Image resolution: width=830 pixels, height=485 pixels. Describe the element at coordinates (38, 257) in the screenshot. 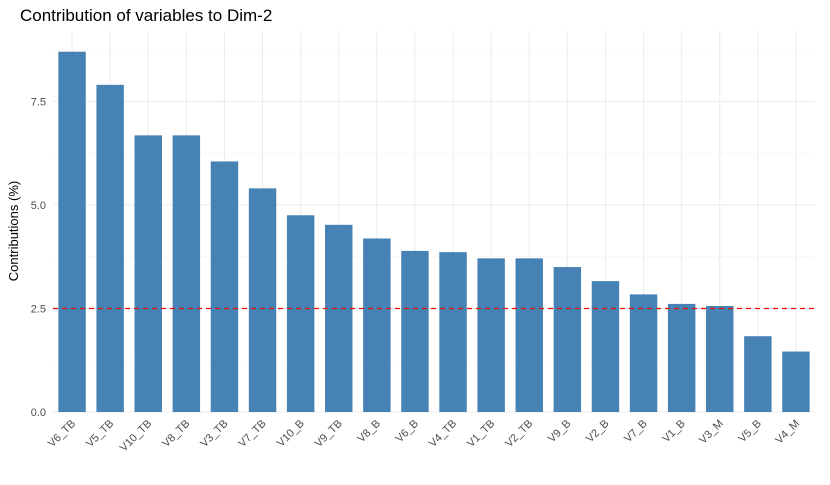

I see `y-tick-labels: 0.0 2.5 5.0 7.5` at that location.